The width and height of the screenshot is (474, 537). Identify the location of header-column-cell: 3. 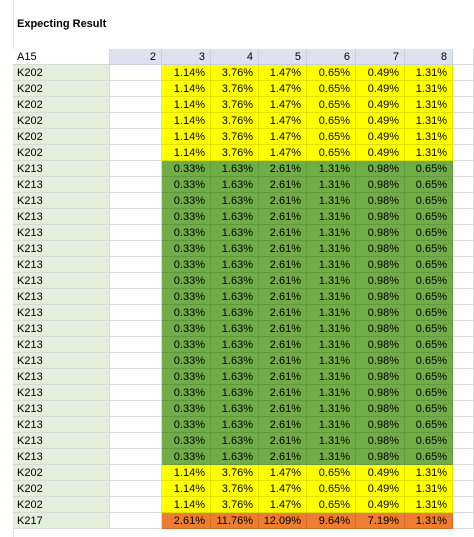
(186, 57).